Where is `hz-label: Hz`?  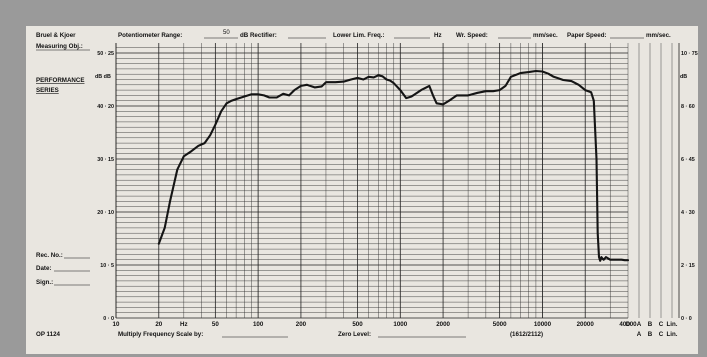
hz-label: Hz is located at coordinates (438, 35).